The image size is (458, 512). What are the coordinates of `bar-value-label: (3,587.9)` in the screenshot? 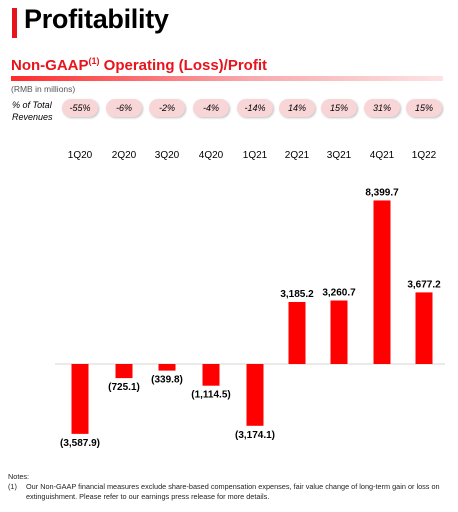 It's located at (80, 443).